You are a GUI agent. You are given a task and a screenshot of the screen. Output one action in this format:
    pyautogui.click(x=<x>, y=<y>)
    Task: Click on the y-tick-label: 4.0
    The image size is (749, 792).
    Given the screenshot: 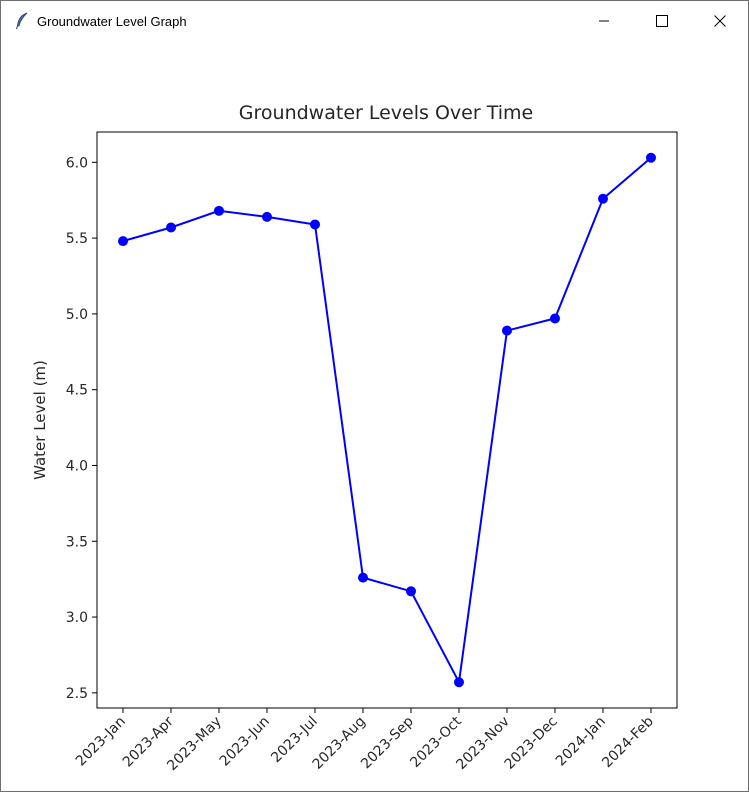 What is the action you would take?
    pyautogui.click(x=77, y=466)
    